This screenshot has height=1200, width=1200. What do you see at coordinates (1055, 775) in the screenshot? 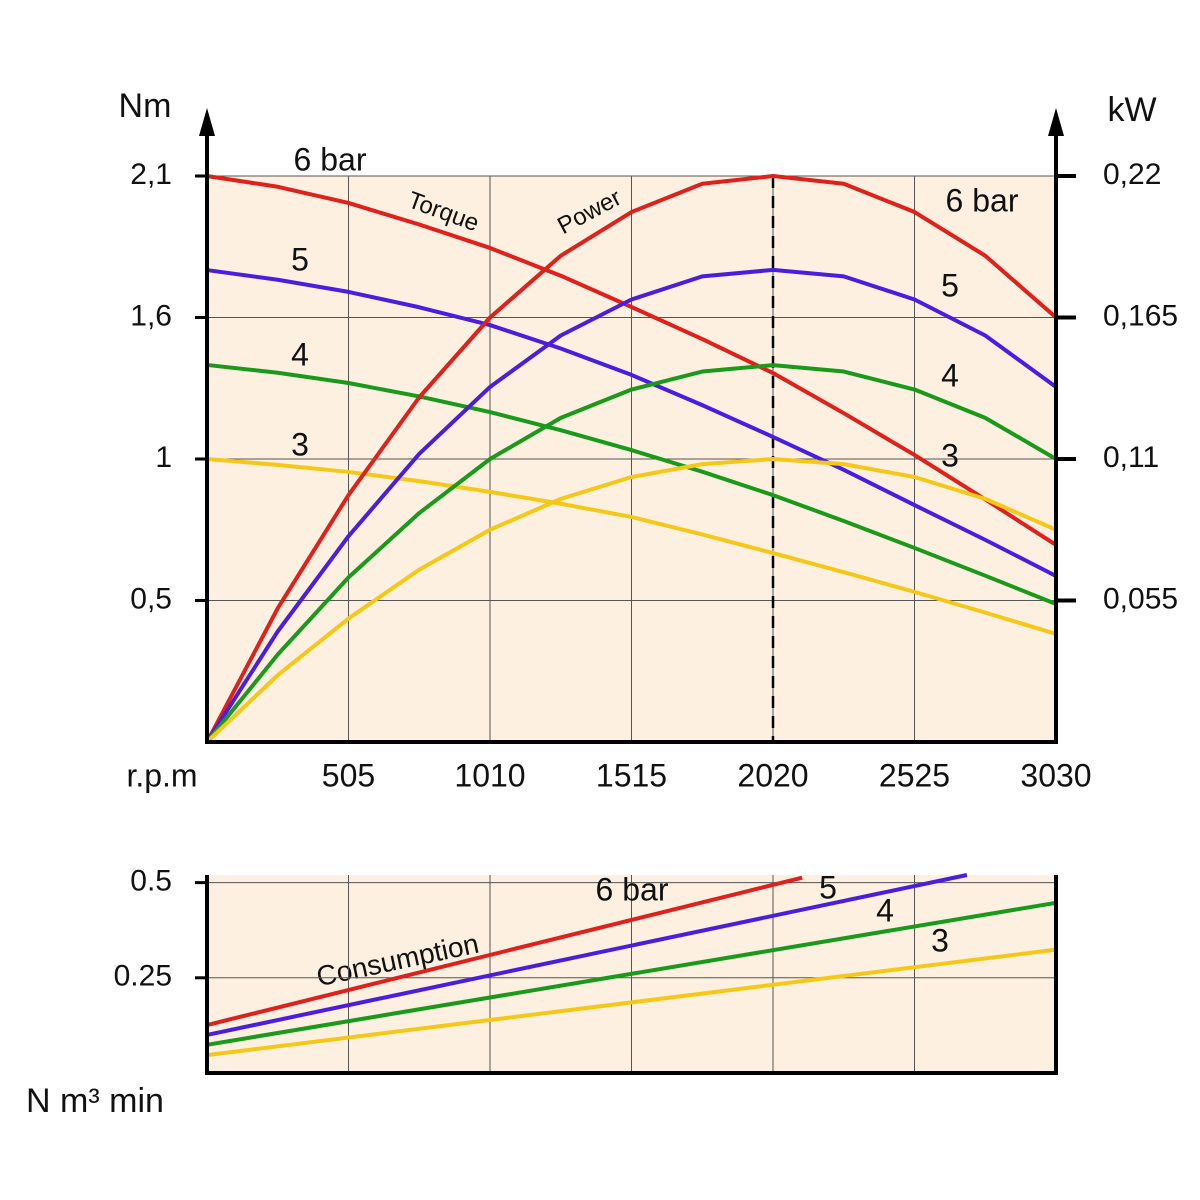
I see `x-tick-label: 3030` at bounding box center [1055, 775].